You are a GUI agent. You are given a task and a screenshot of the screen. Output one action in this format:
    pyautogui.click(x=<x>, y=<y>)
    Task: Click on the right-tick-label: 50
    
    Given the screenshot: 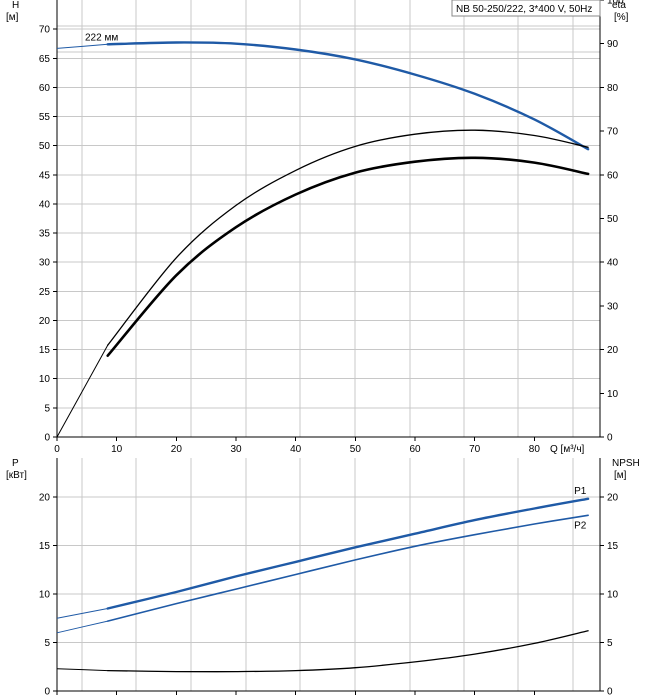 What is the action you would take?
    pyautogui.click(x=613, y=219)
    